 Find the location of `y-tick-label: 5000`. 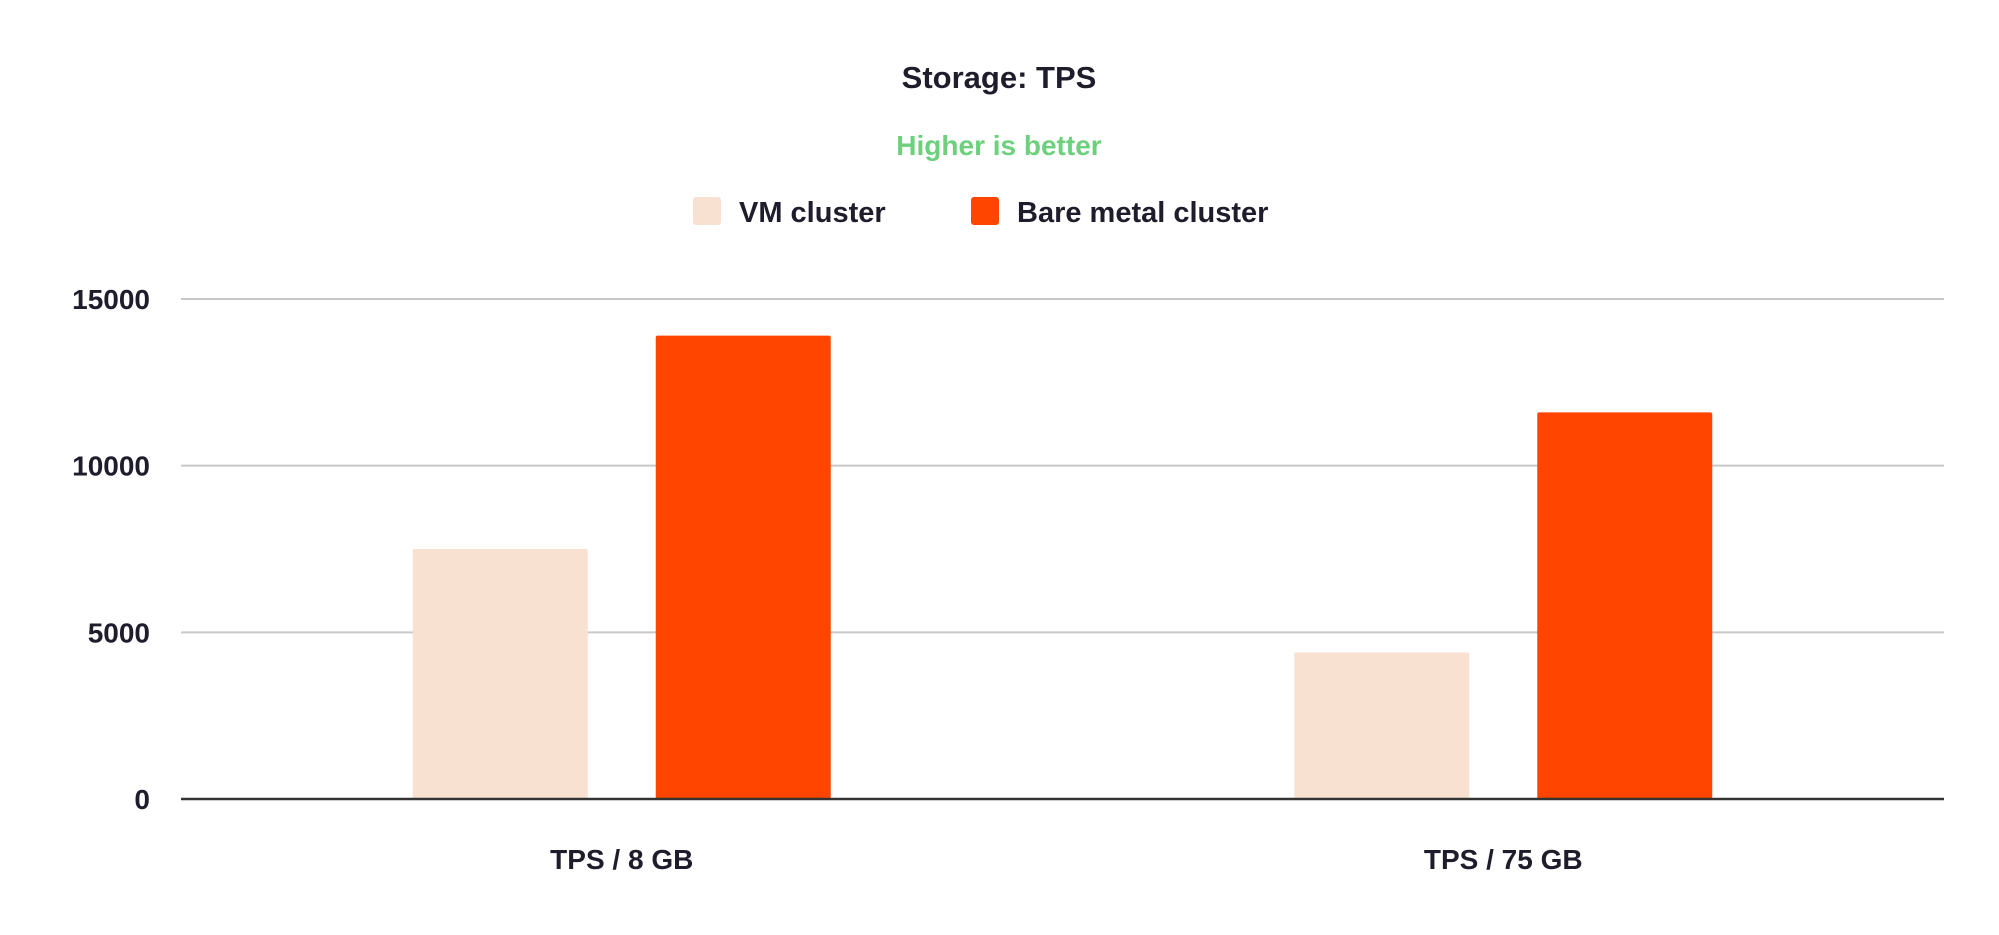

y-tick-label: 5000 is located at coordinates (119, 632).